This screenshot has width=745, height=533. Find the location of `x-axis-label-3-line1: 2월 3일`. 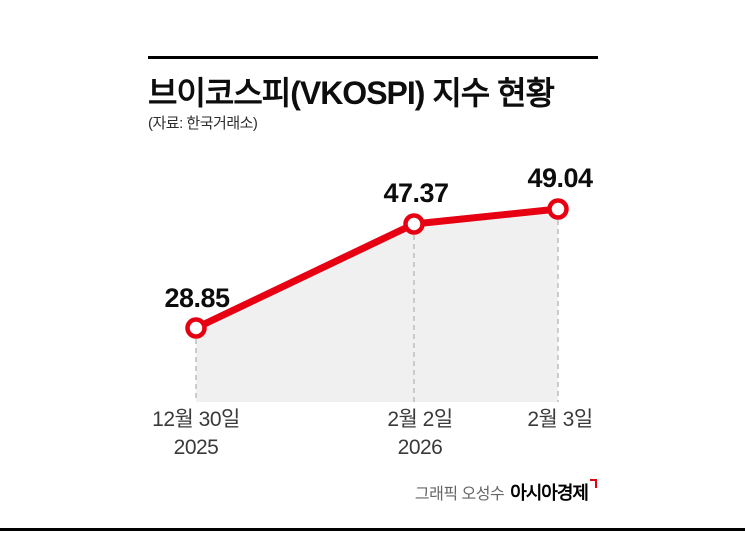

x-axis-label-3-line1: 2월 3일 is located at coordinates (560, 419).